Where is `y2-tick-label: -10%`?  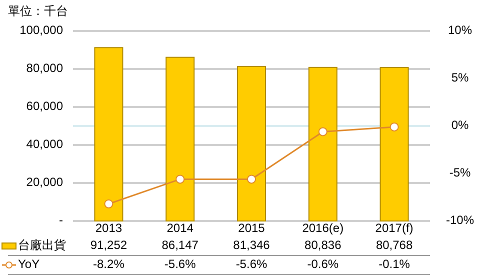 y2-tick-label: -10% is located at coordinates (460, 220).